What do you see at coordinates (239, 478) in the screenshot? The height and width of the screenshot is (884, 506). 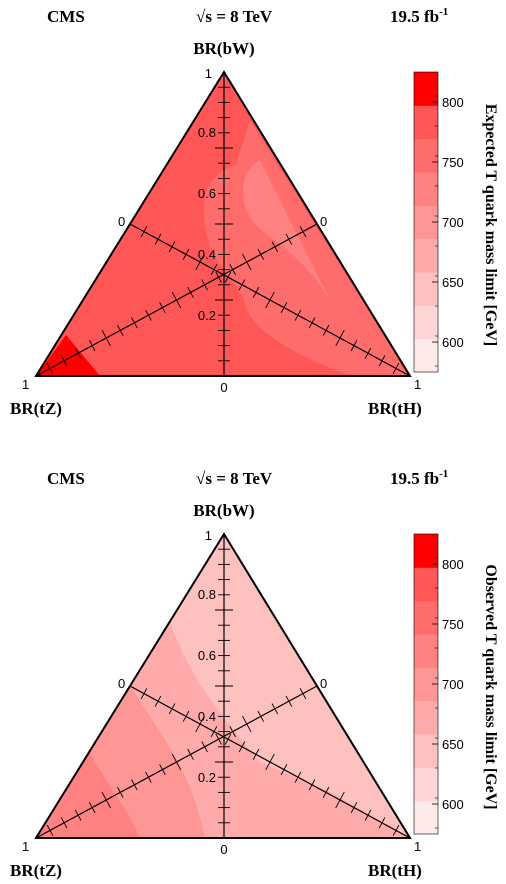 I see `energy-text: s = 8 TeV` at bounding box center [239, 478].